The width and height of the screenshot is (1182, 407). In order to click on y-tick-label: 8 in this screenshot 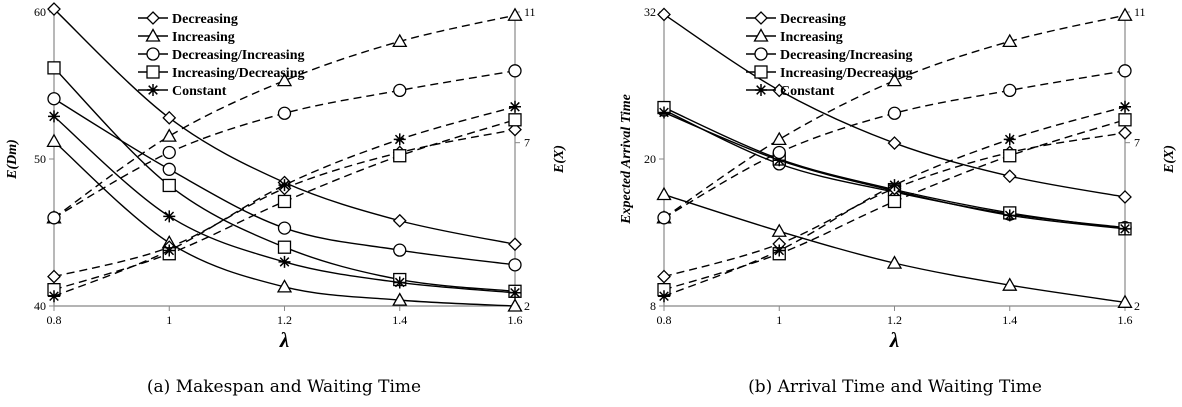, I will do `click(653, 306)`.